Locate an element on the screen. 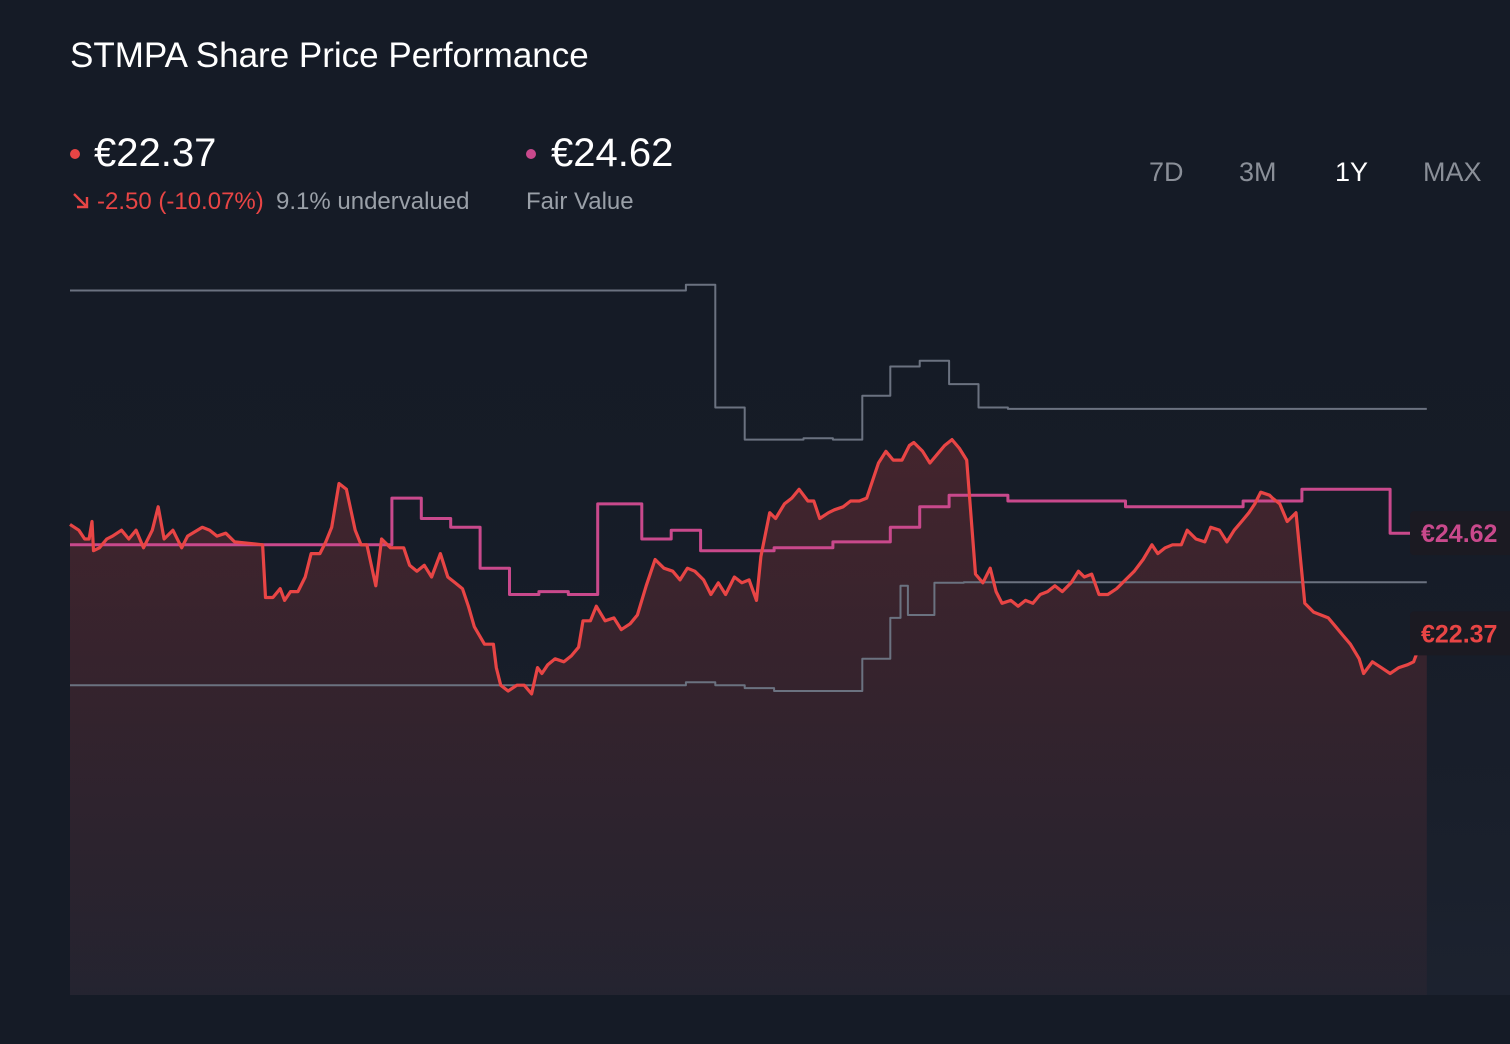  arrow-down-right-icon is located at coordinates (81, 201).